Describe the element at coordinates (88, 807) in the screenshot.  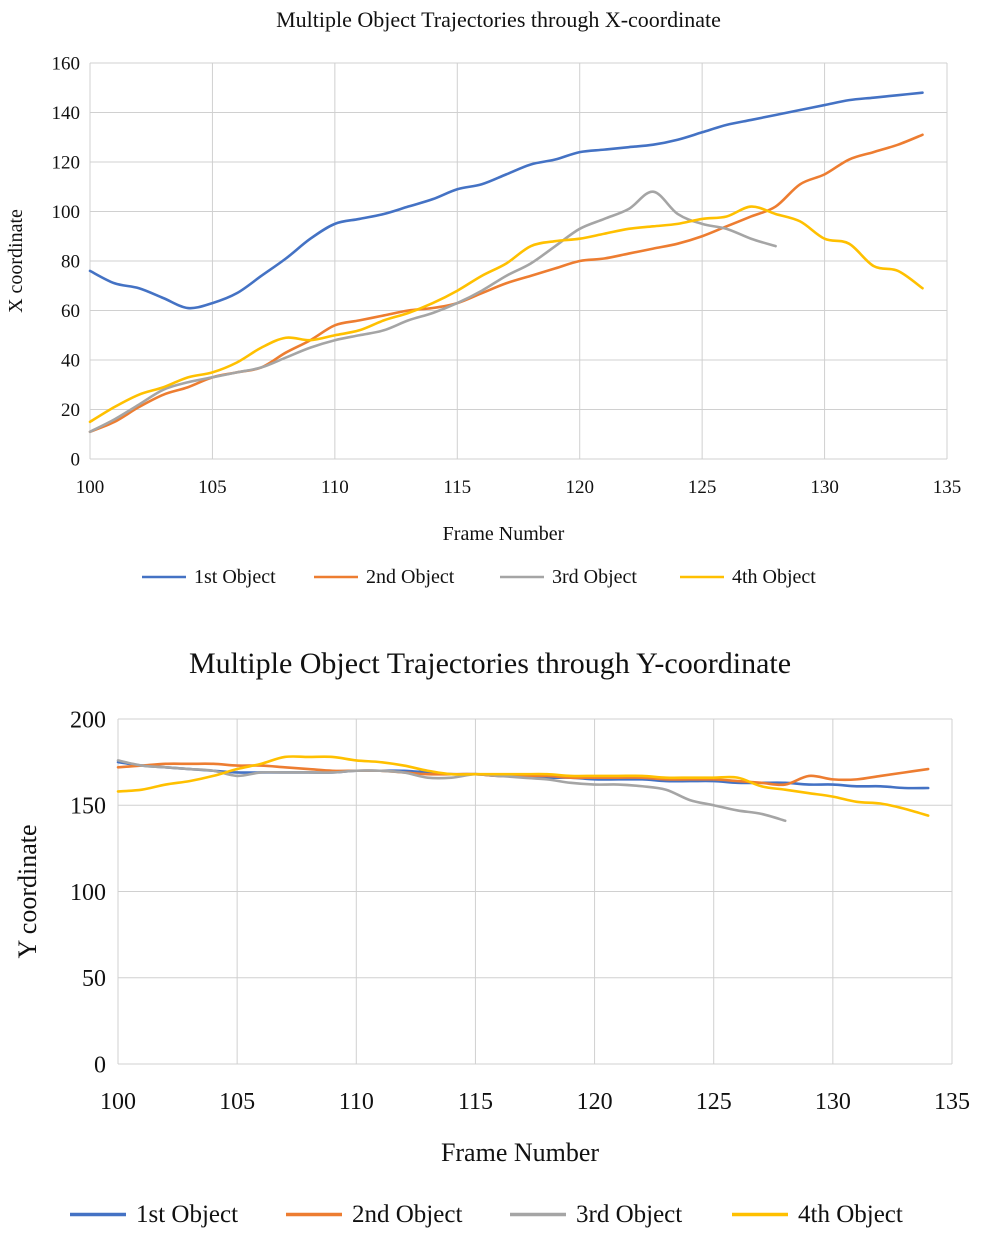
I see `y-tick-label: 150` at that location.